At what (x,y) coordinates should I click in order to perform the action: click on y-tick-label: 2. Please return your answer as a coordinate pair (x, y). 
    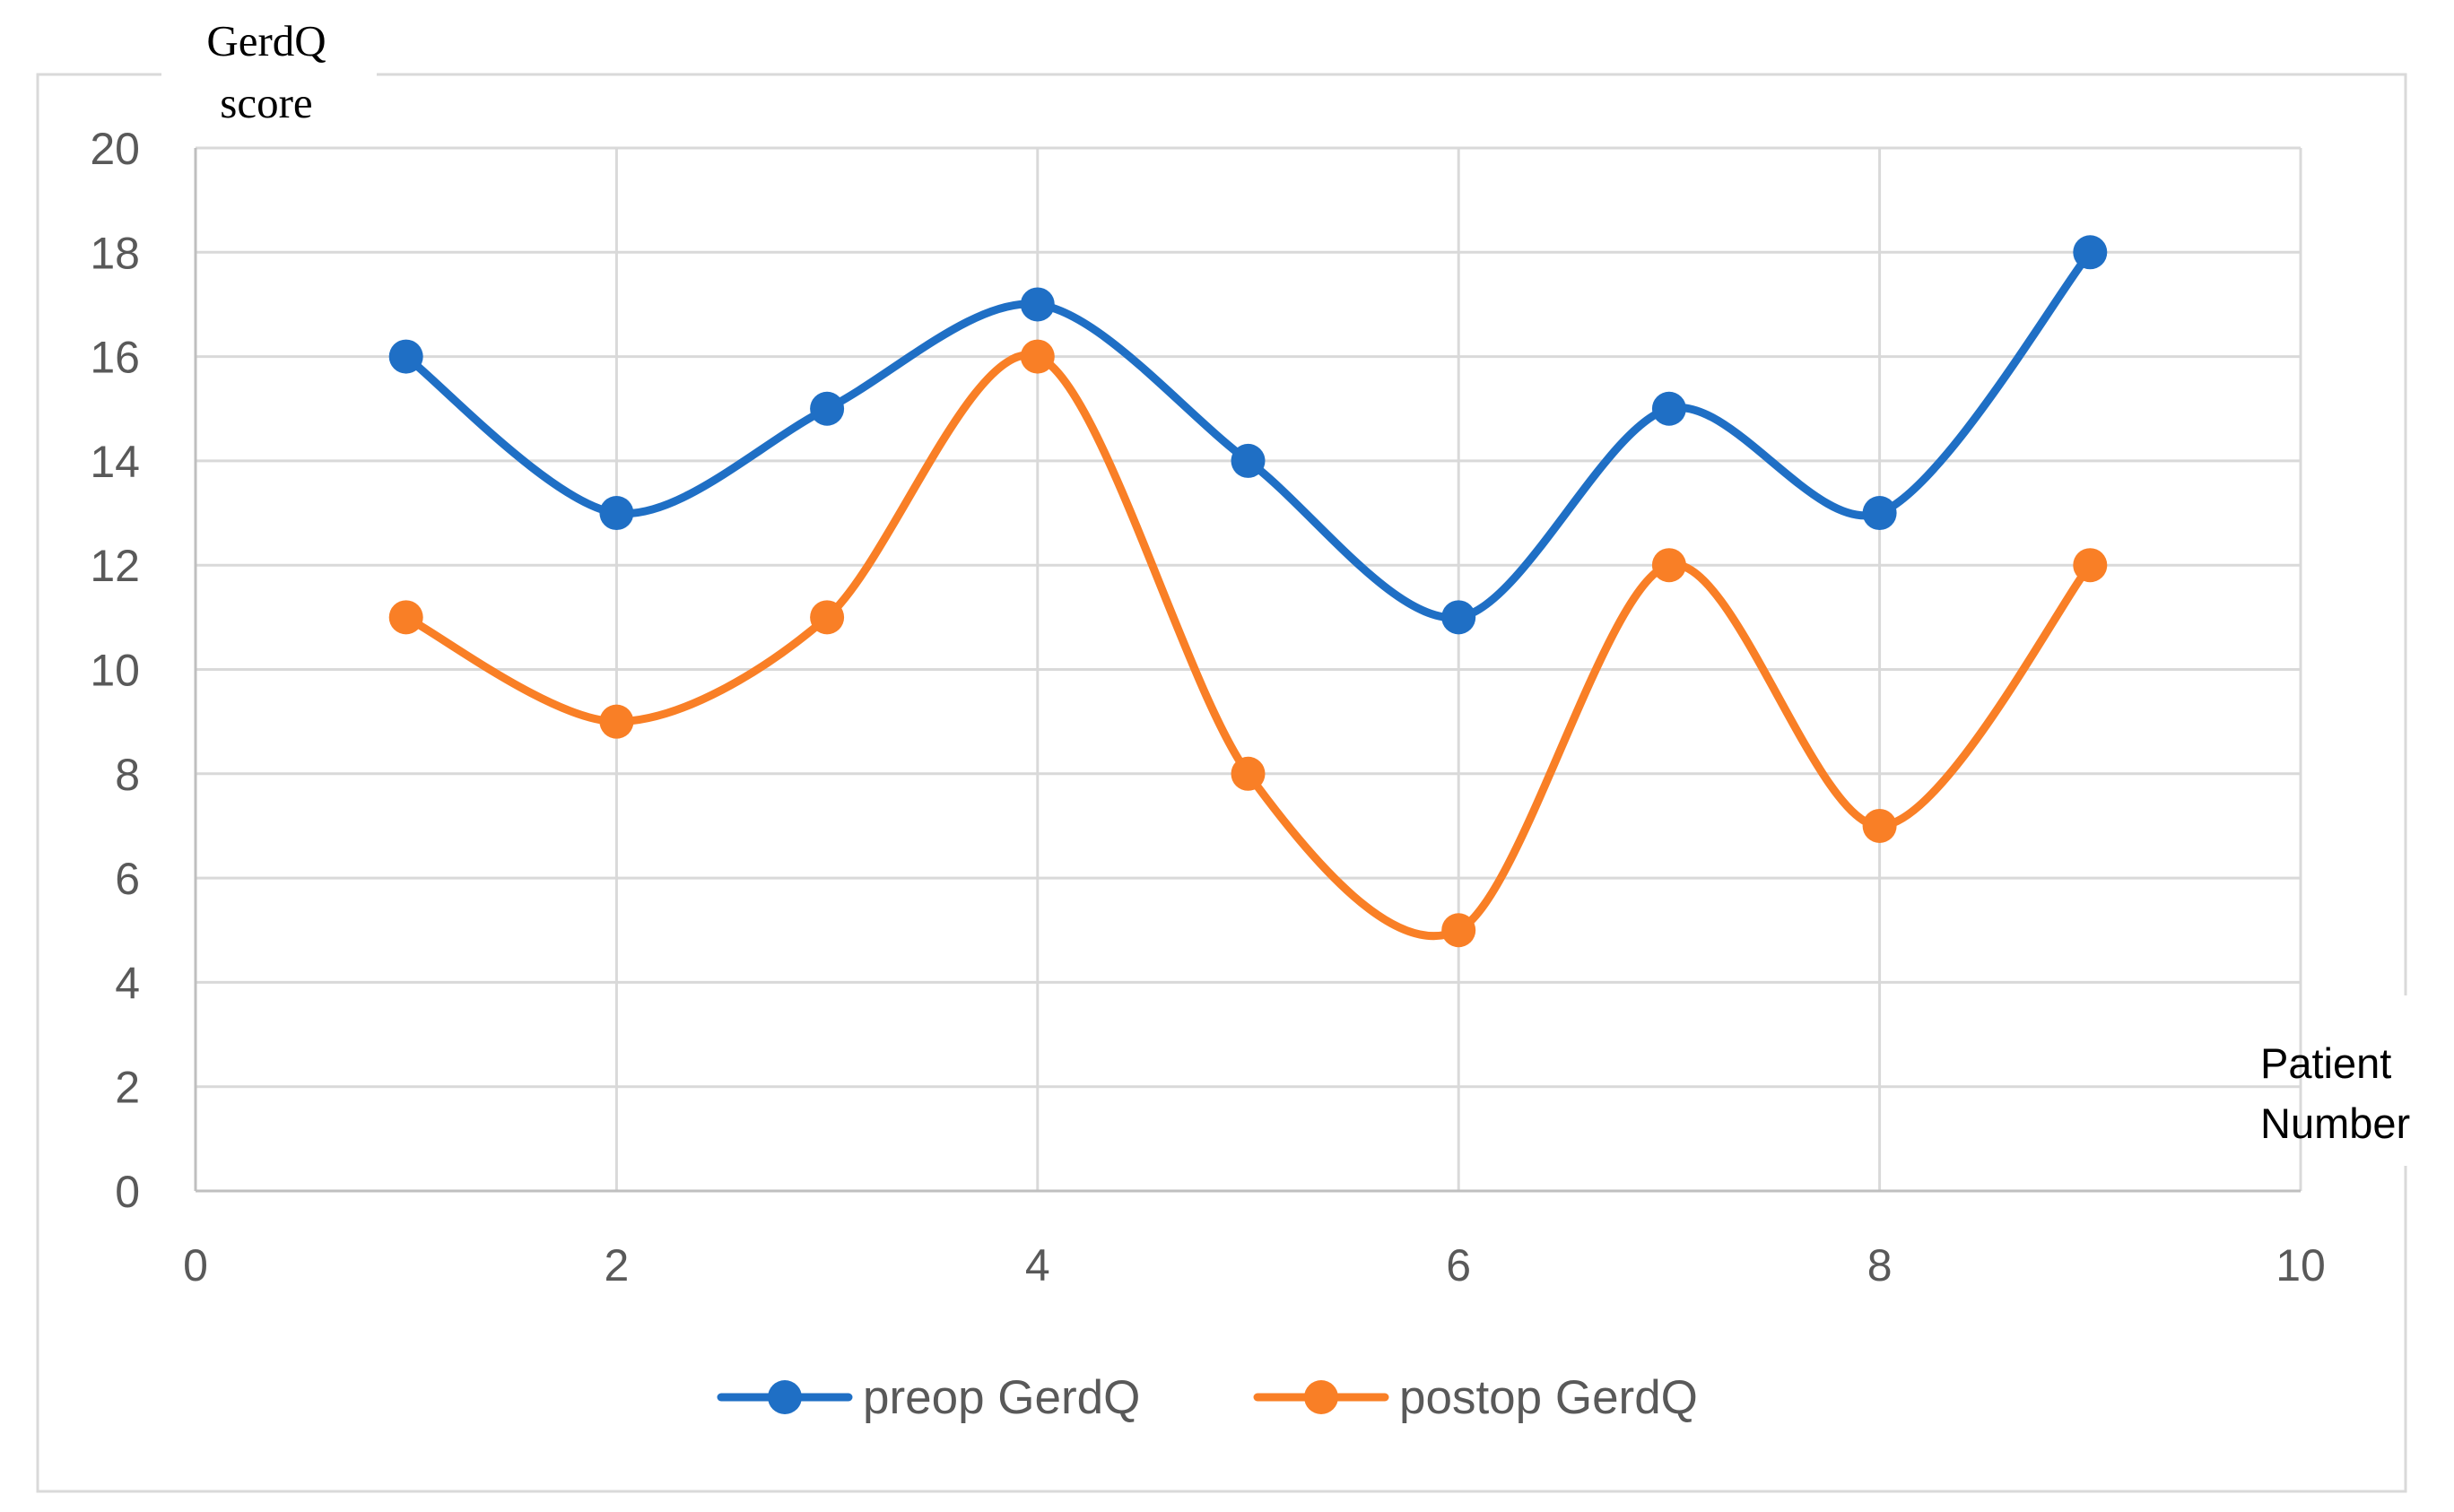
    Looking at the image, I should click on (127, 1088).